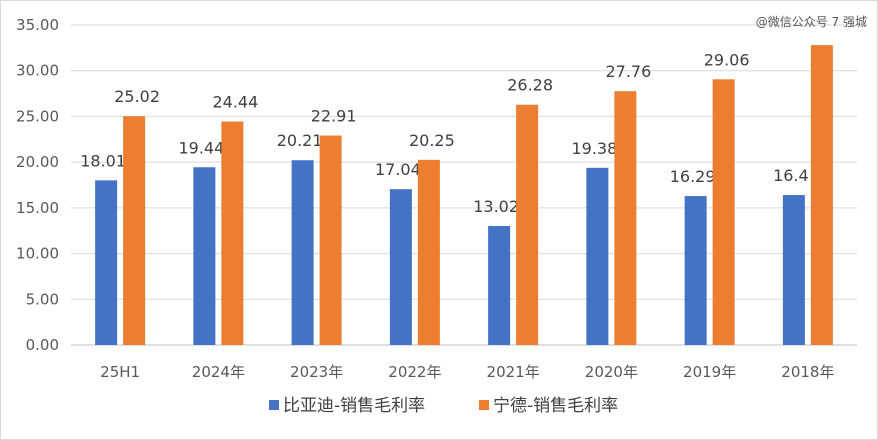  Describe the element at coordinates (37, 71) in the screenshot. I see `y-tick-label: 30.00` at that location.